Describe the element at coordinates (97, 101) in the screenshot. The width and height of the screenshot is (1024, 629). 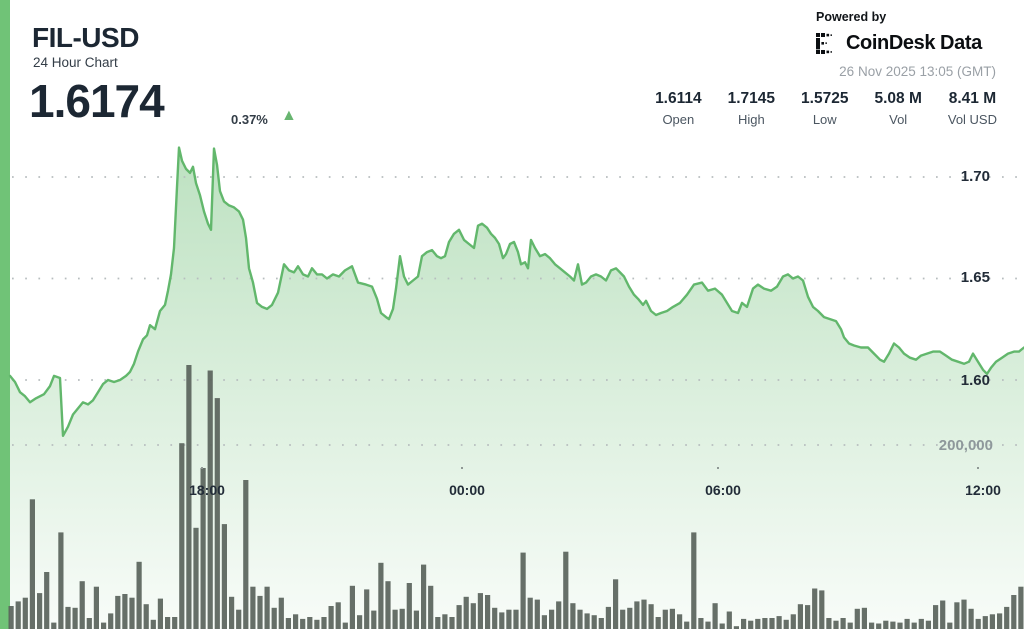
I see `last-price: 1.6174` at that location.